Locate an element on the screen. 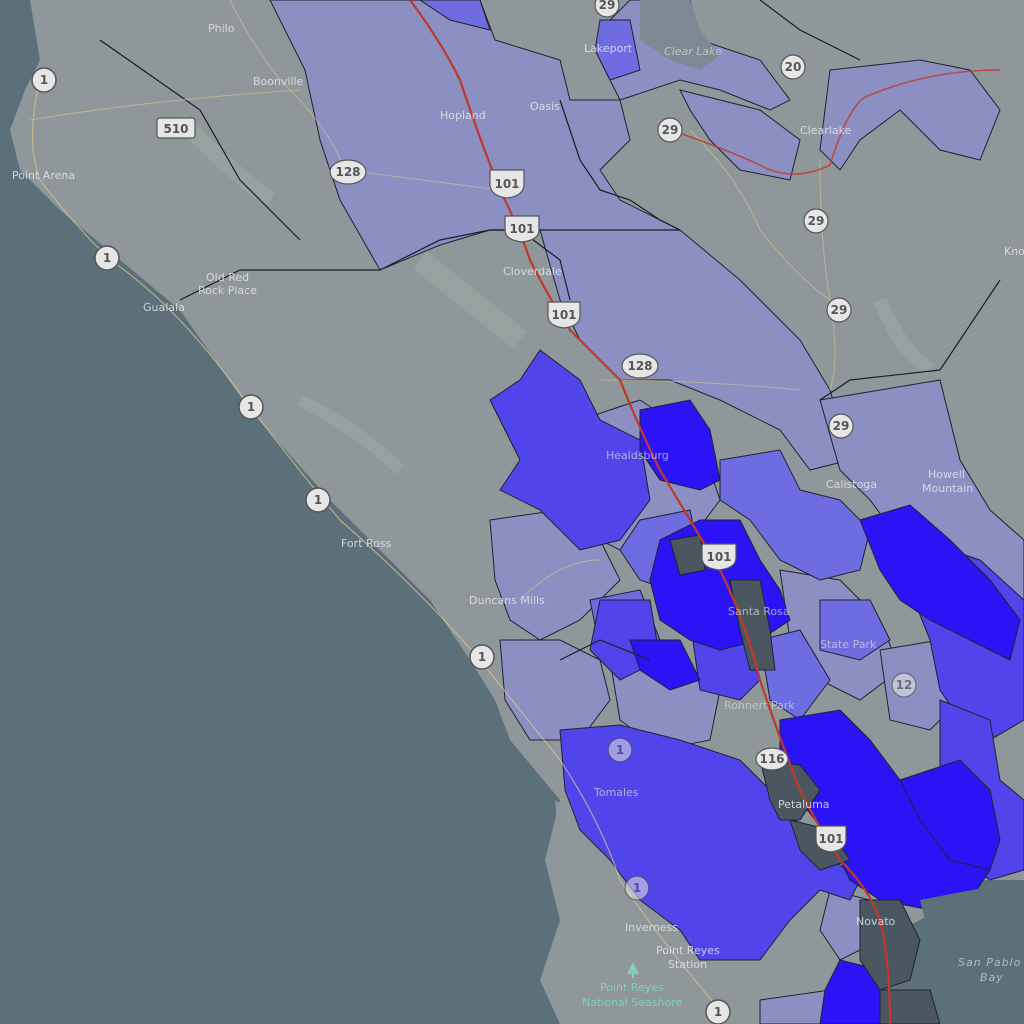 The height and width of the screenshot is (1024, 1024). place-howell-mountain-1: Howell is located at coordinates (946, 474).